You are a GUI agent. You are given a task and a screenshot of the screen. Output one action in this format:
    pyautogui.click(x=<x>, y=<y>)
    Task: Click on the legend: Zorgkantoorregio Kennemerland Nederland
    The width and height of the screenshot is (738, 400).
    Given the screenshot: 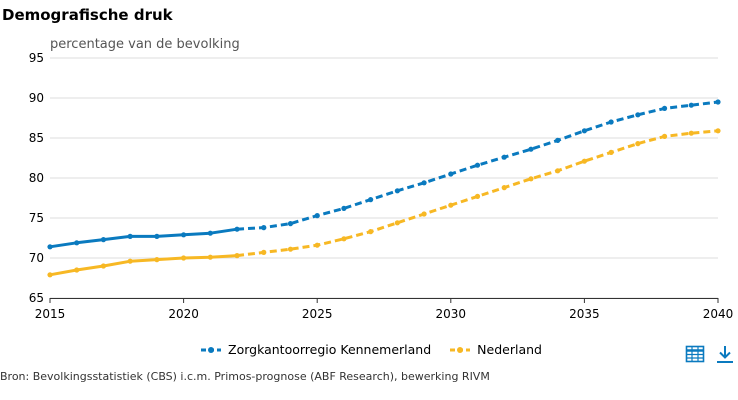 What is the action you would take?
    pyautogui.click(x=371, y=349)
    